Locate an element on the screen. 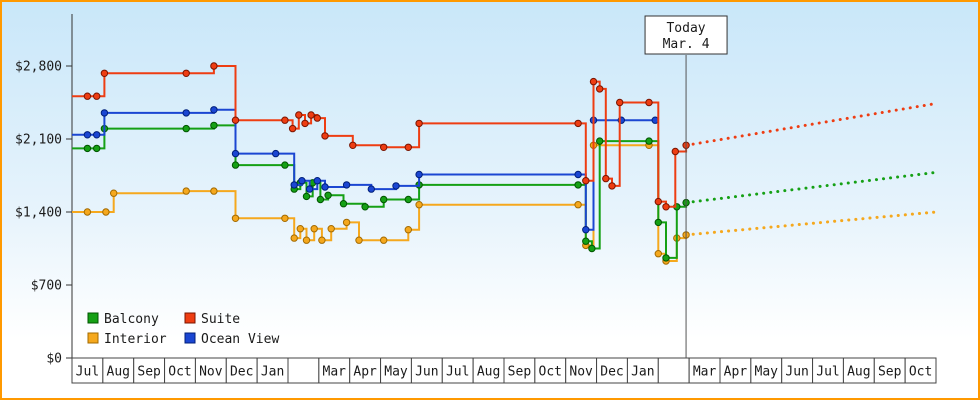  x-axis-month-label: Aug is located at coordinates (488, 372).